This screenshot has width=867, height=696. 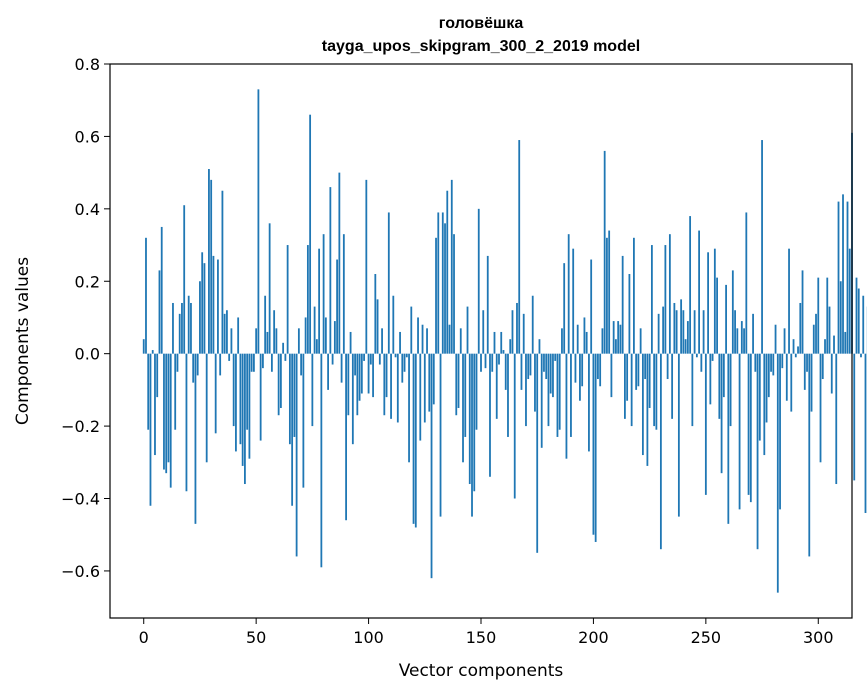 What do you see at coordinates (80, 571) in the screenshot?
I see `y-tick-label: −0.6` at bounding box center [80, 571].